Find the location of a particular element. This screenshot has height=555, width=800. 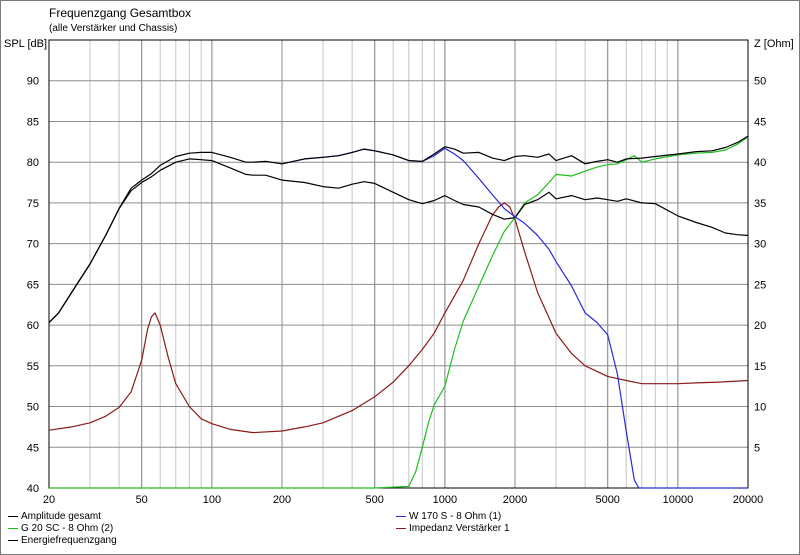

x-tick-label: 1000 is located at coordinates (445, 500).